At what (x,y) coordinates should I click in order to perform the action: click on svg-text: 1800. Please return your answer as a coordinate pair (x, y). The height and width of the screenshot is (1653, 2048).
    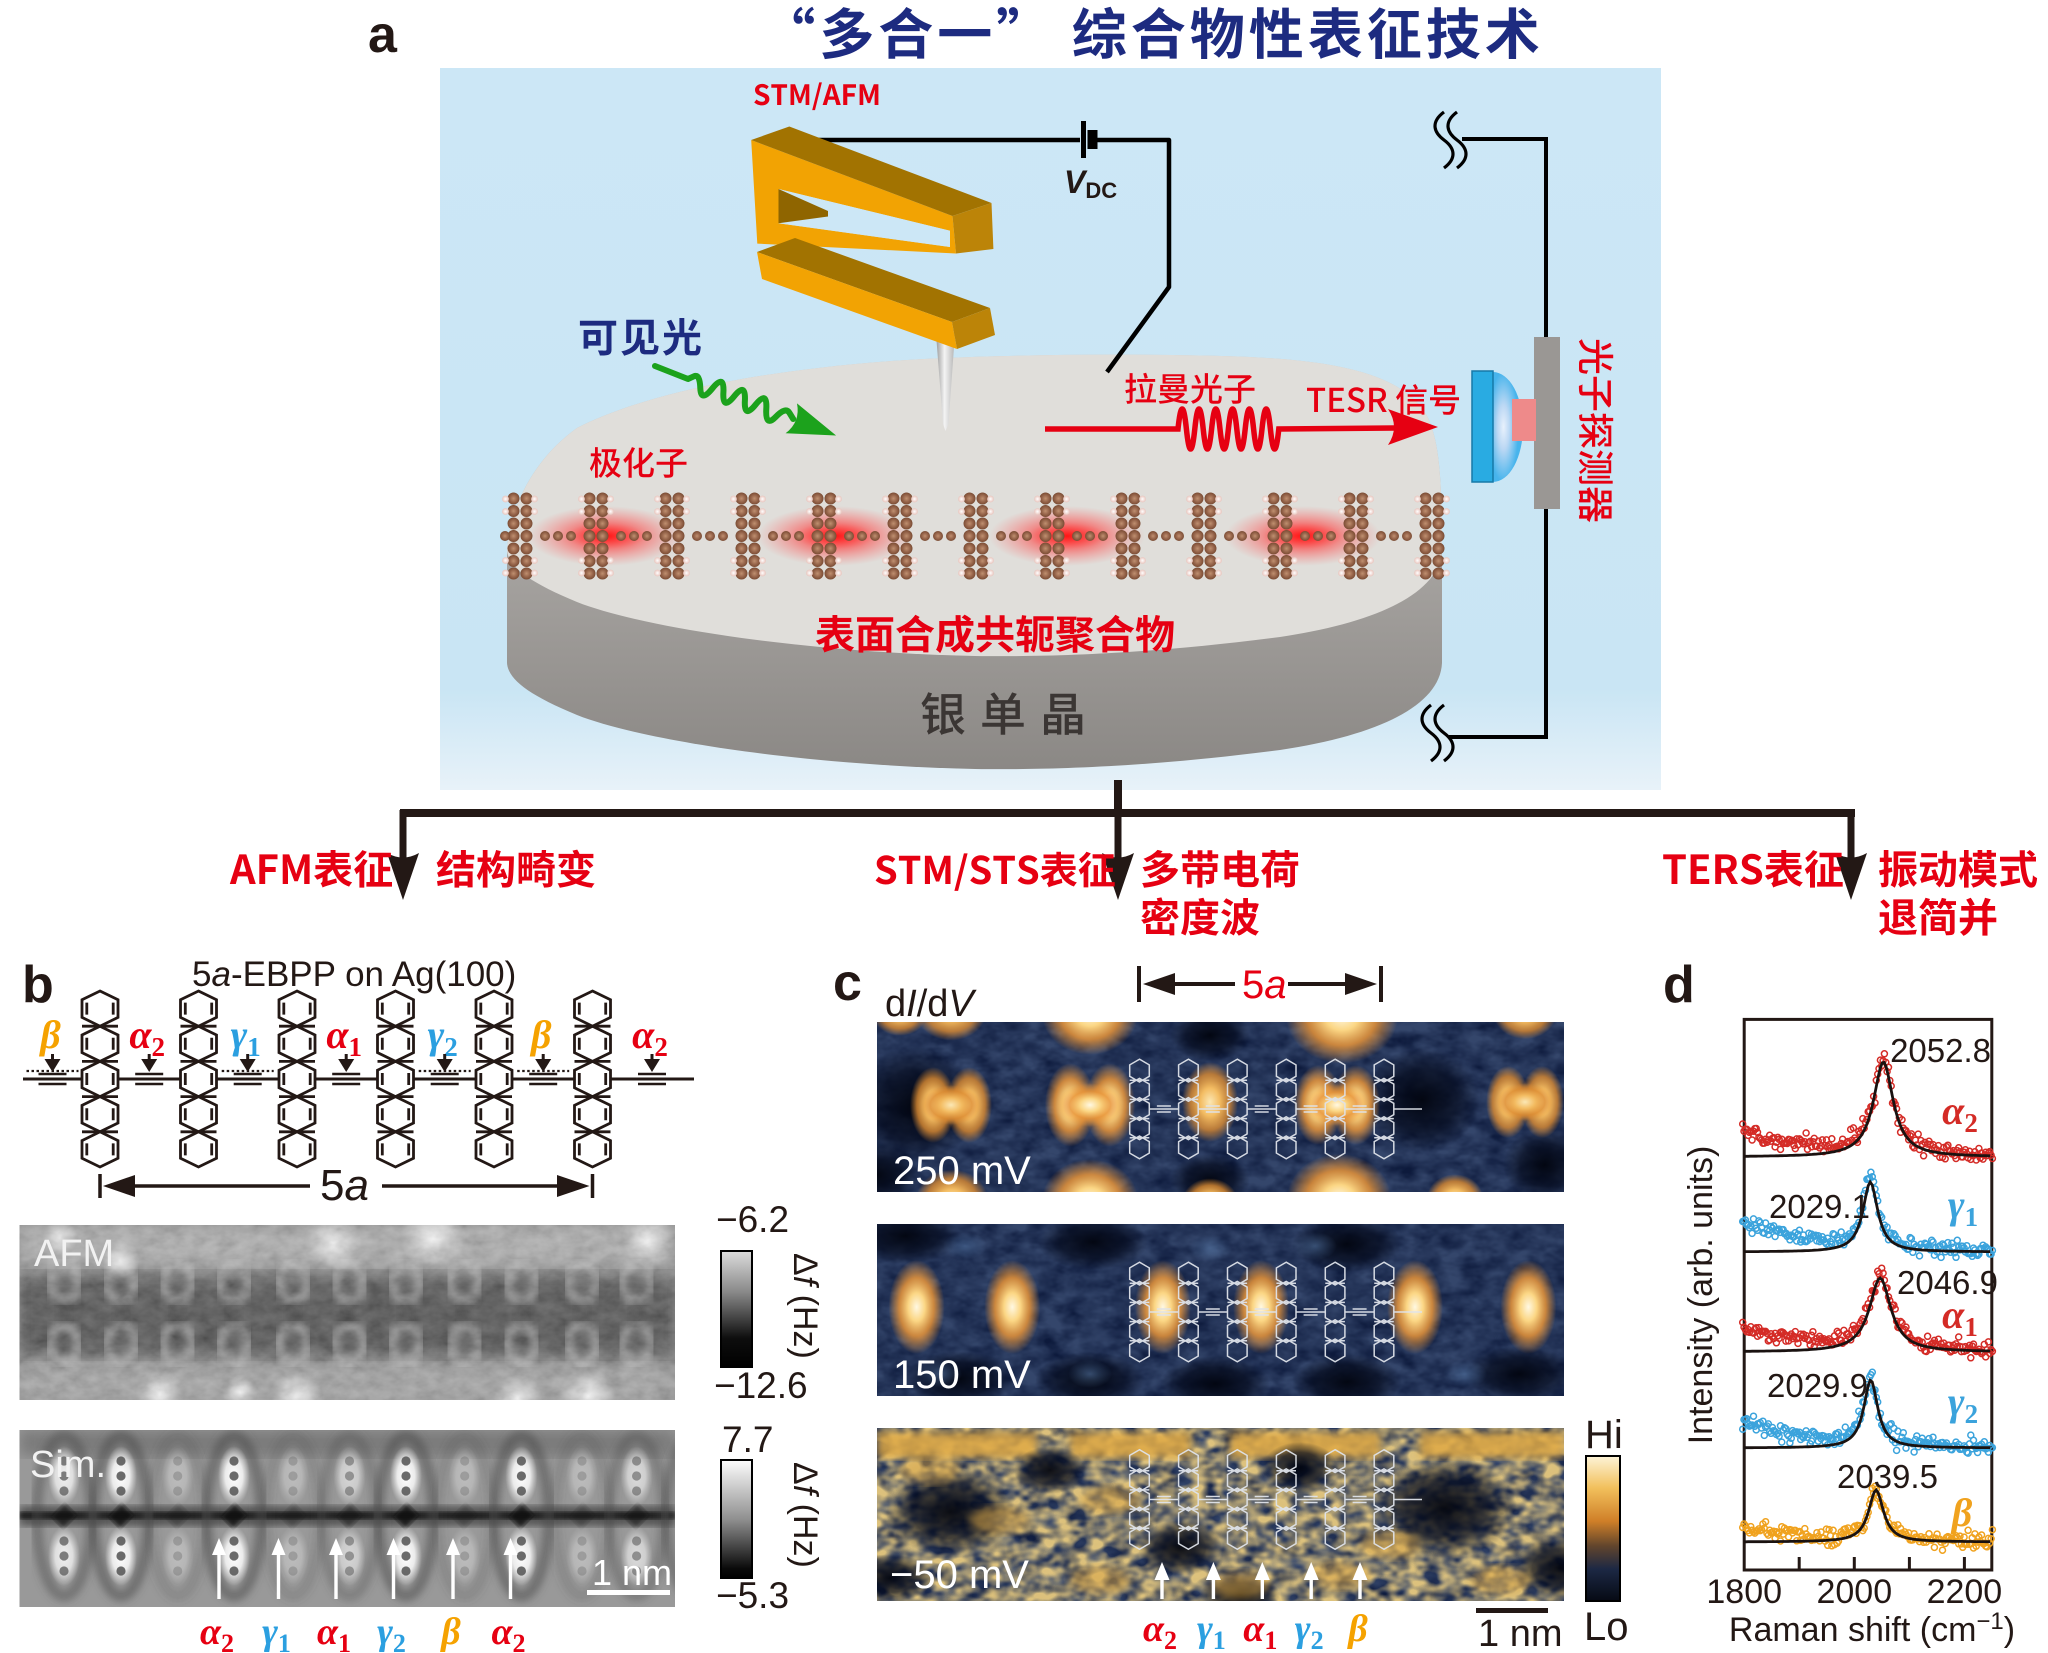
    Looking at the image, I should click on (1744, 1592).